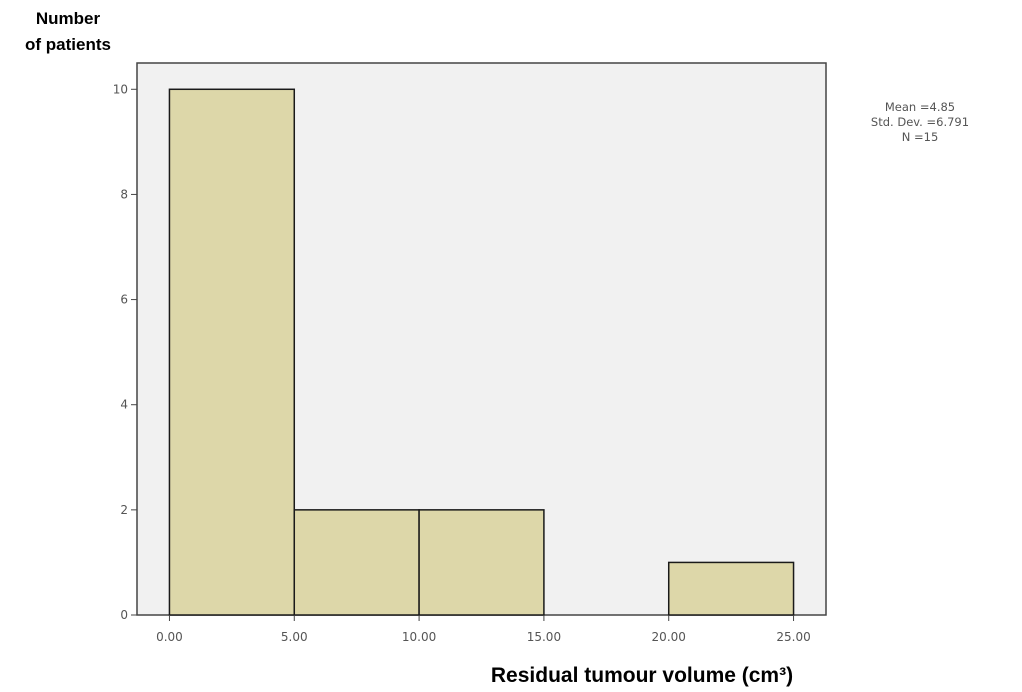  I want to click on y-tick-label: 2, so click(124, 510).